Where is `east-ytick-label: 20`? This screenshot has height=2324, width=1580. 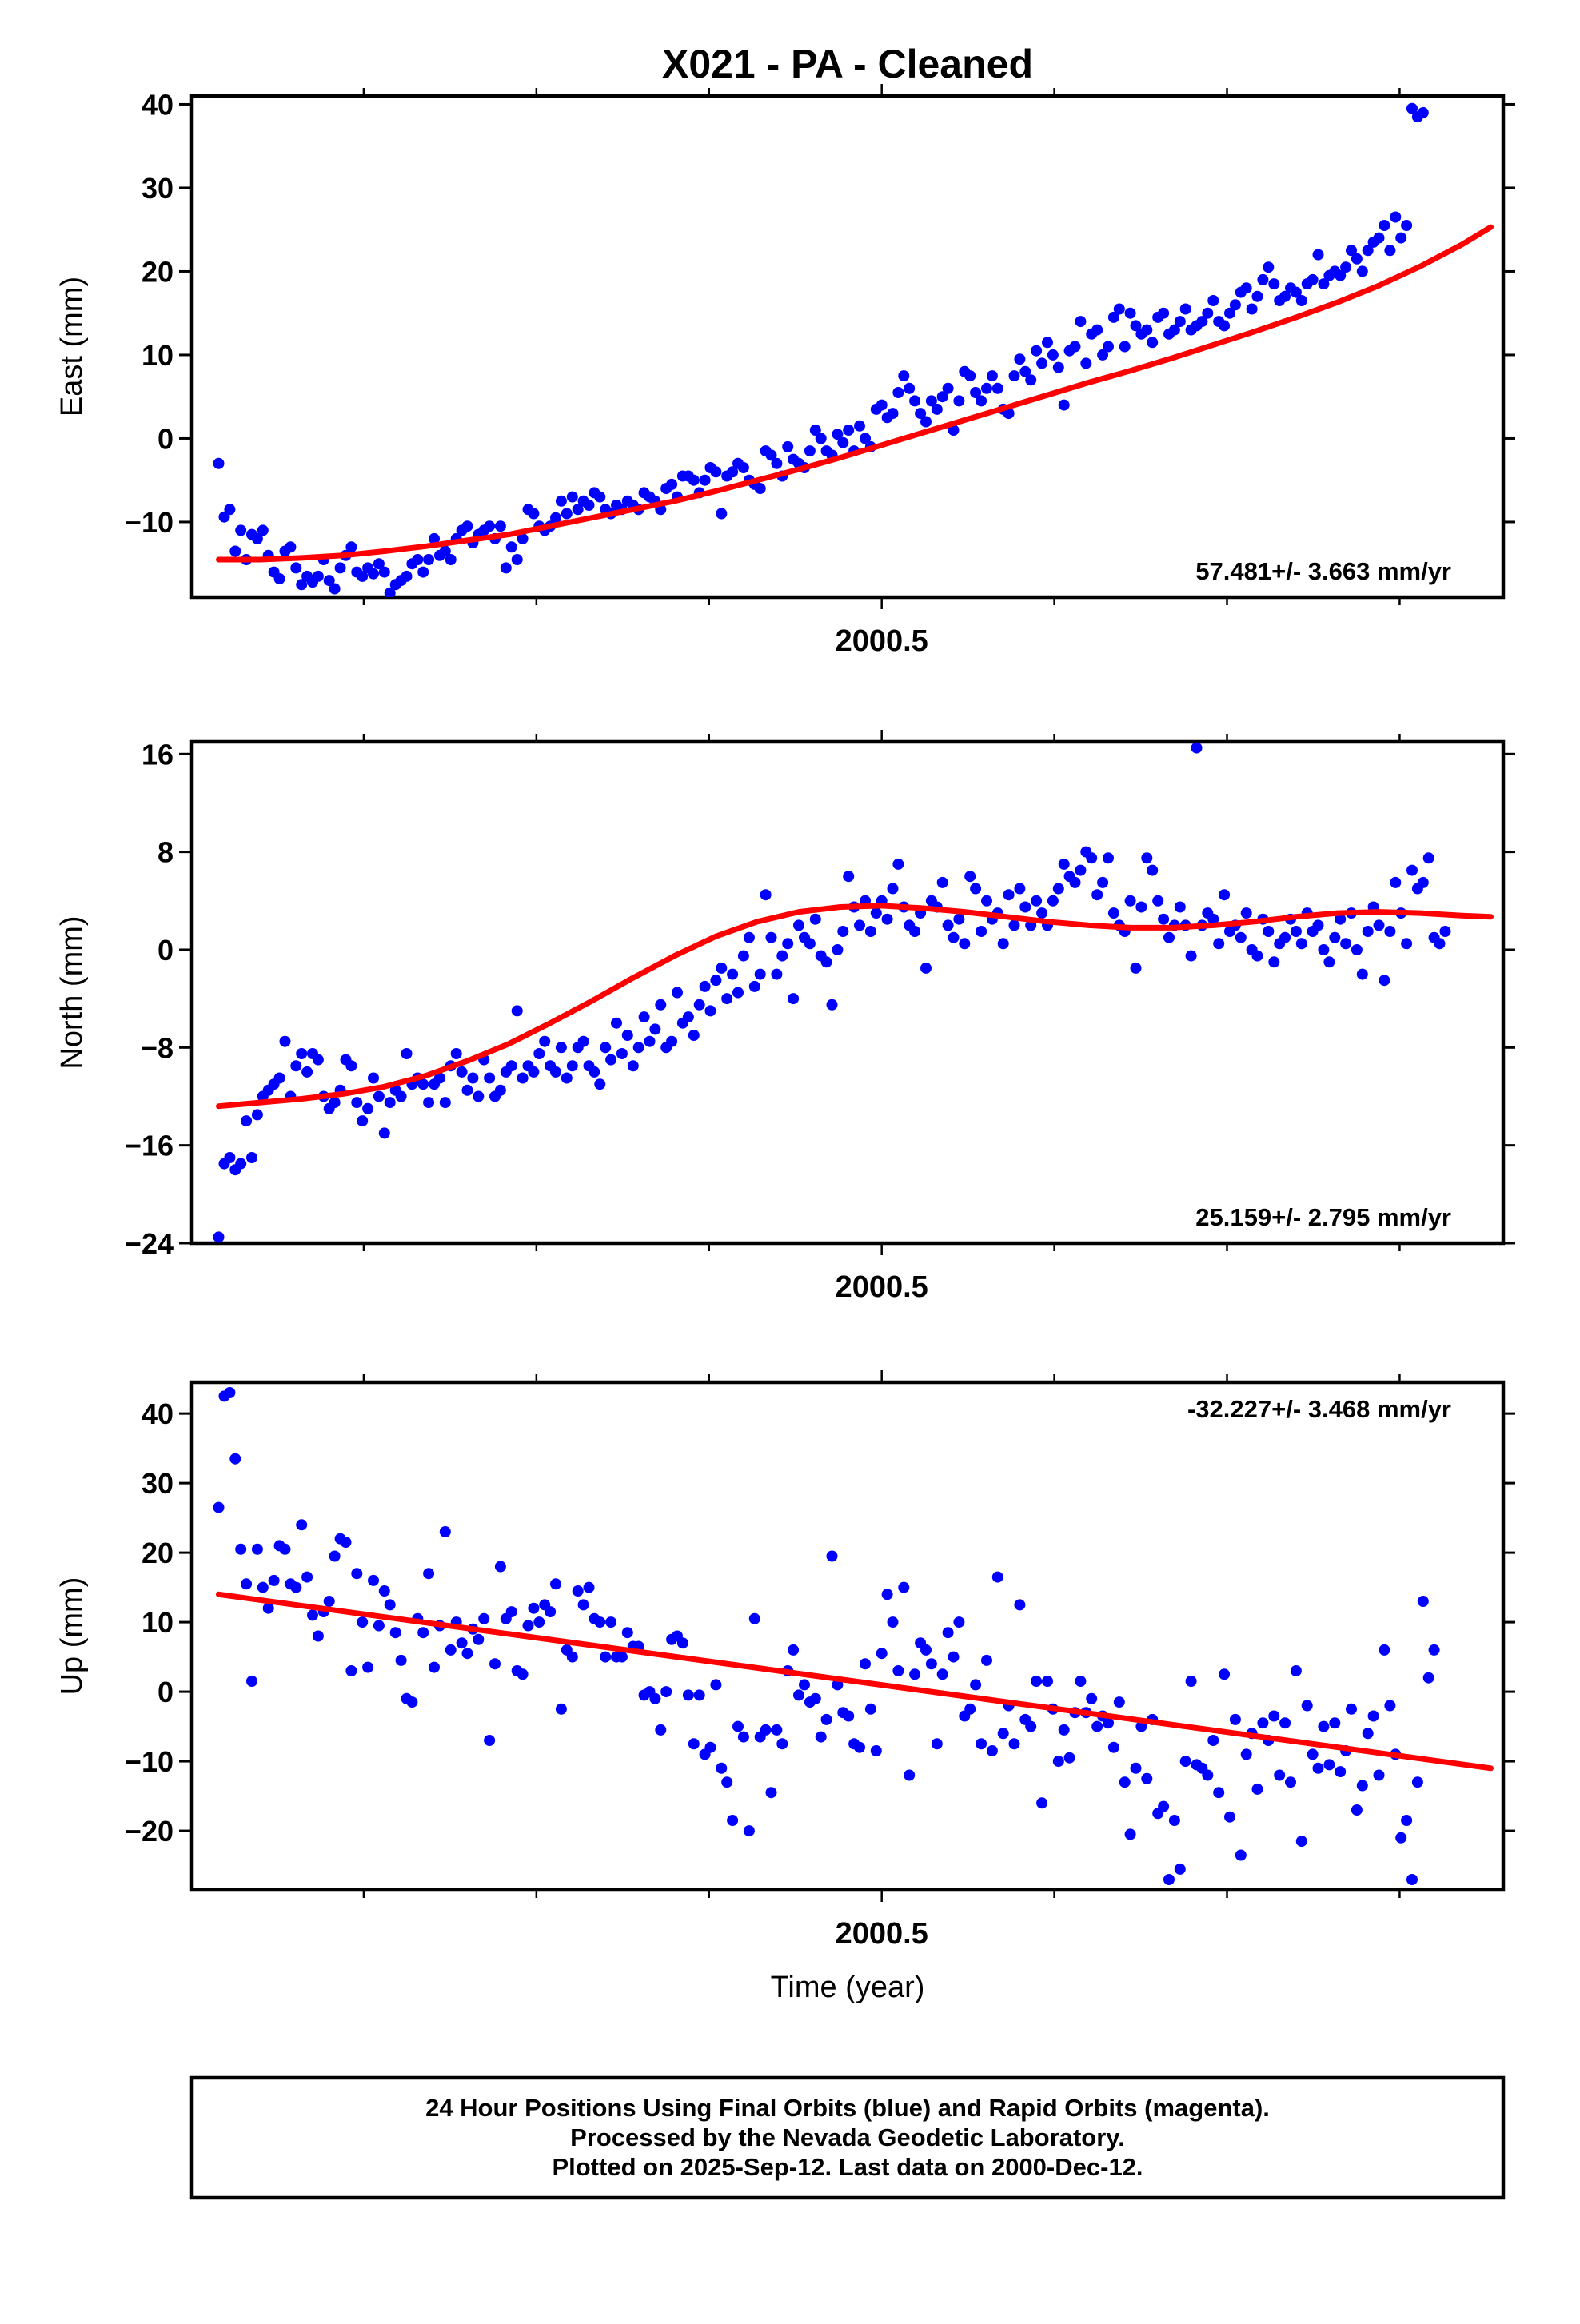
east-ytick-label: 20 is located at coordinates (158, 272).